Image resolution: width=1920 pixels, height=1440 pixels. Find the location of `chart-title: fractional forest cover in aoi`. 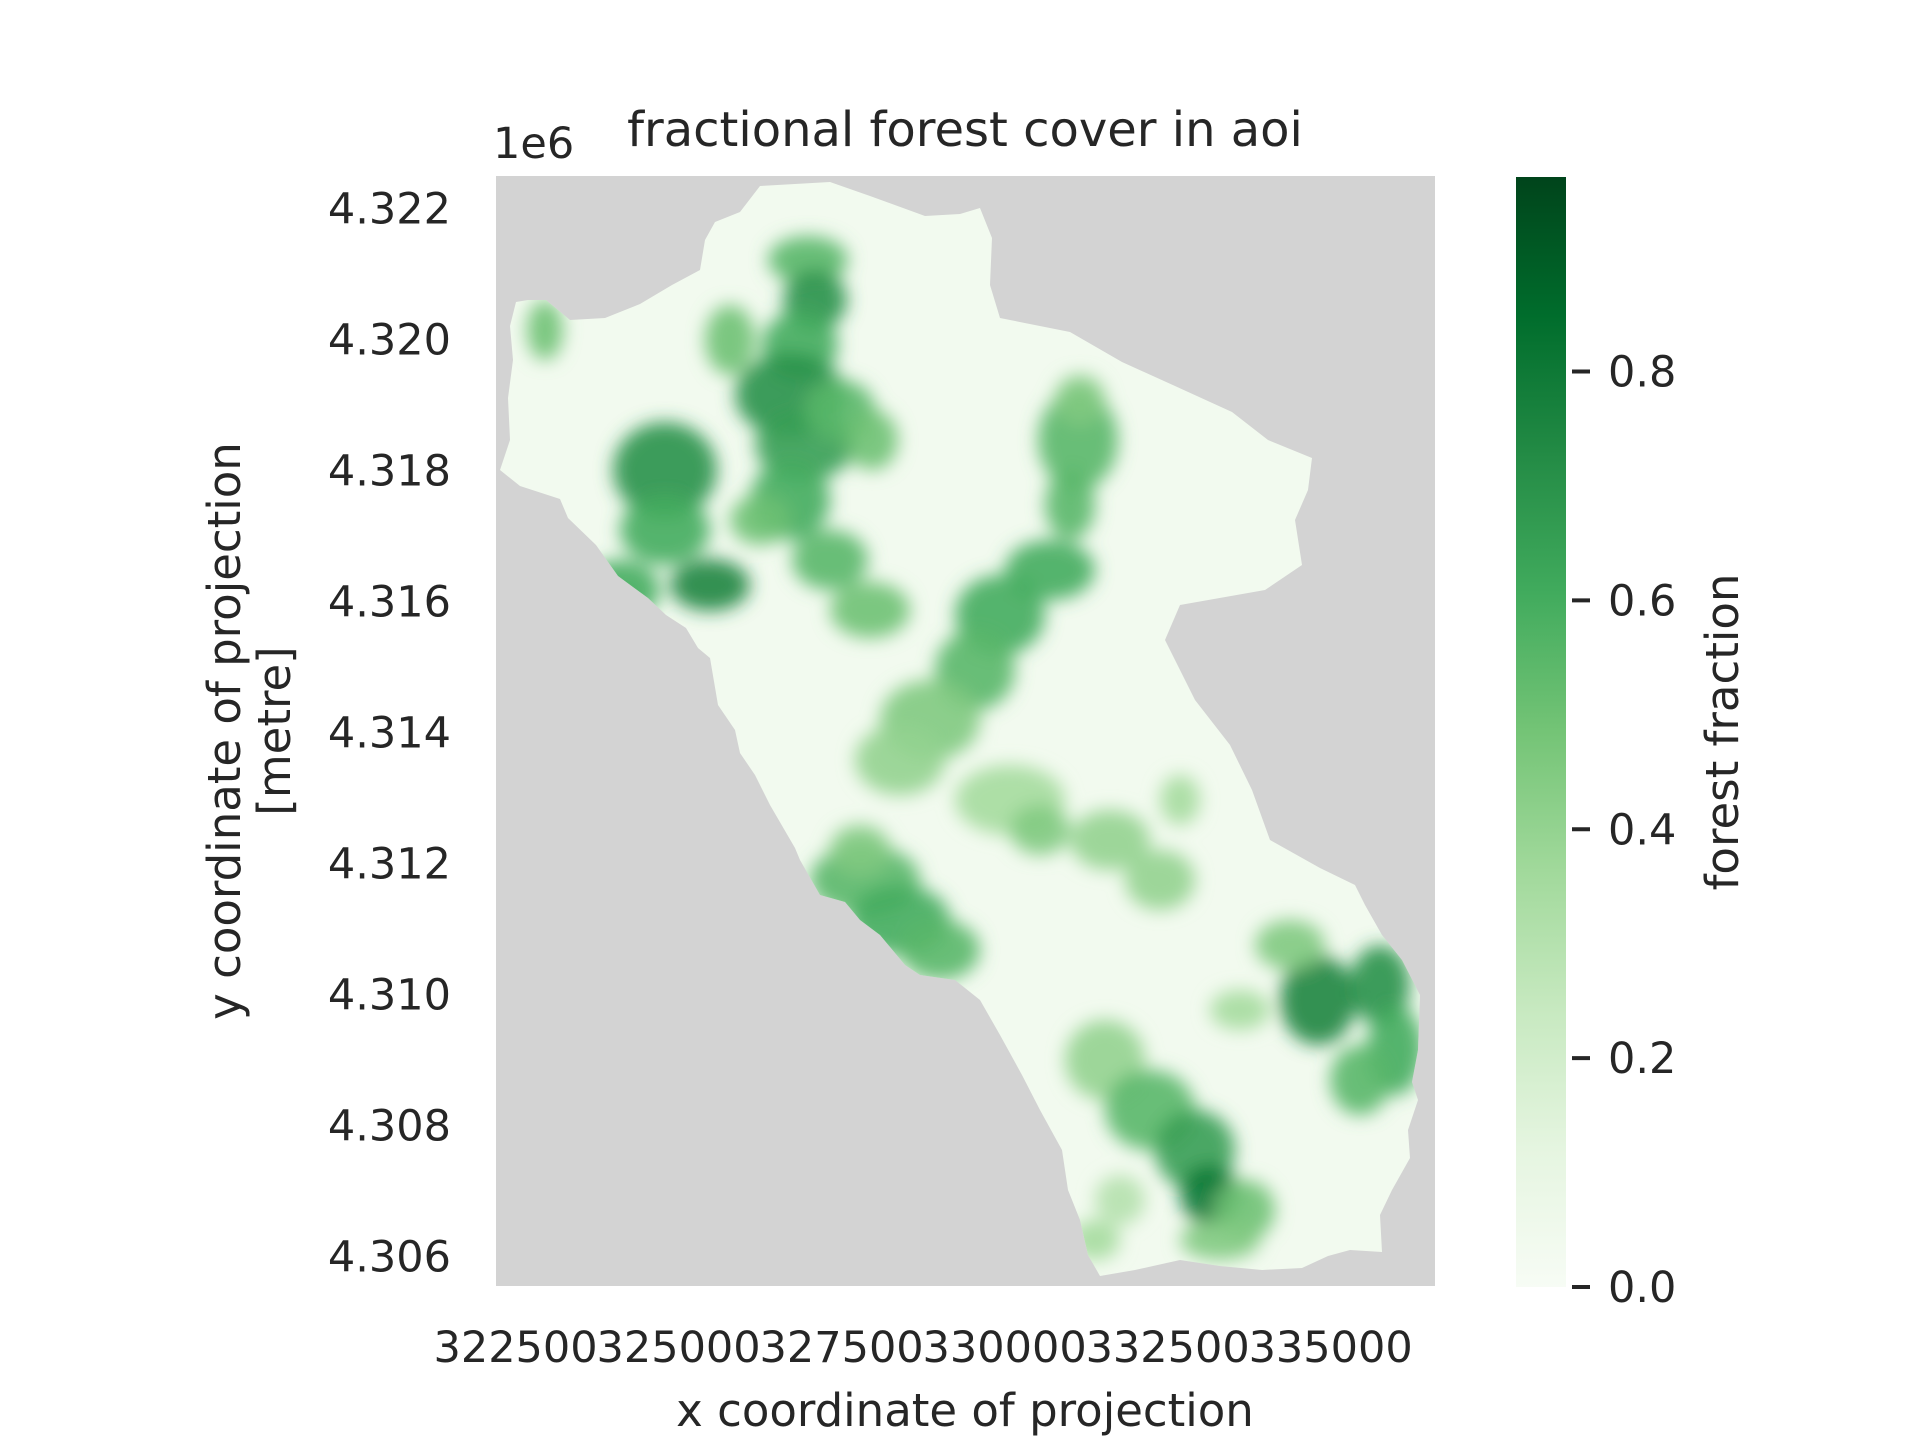

chart-title: fractional forest cover in aoi is located at coordinates (965, 130).